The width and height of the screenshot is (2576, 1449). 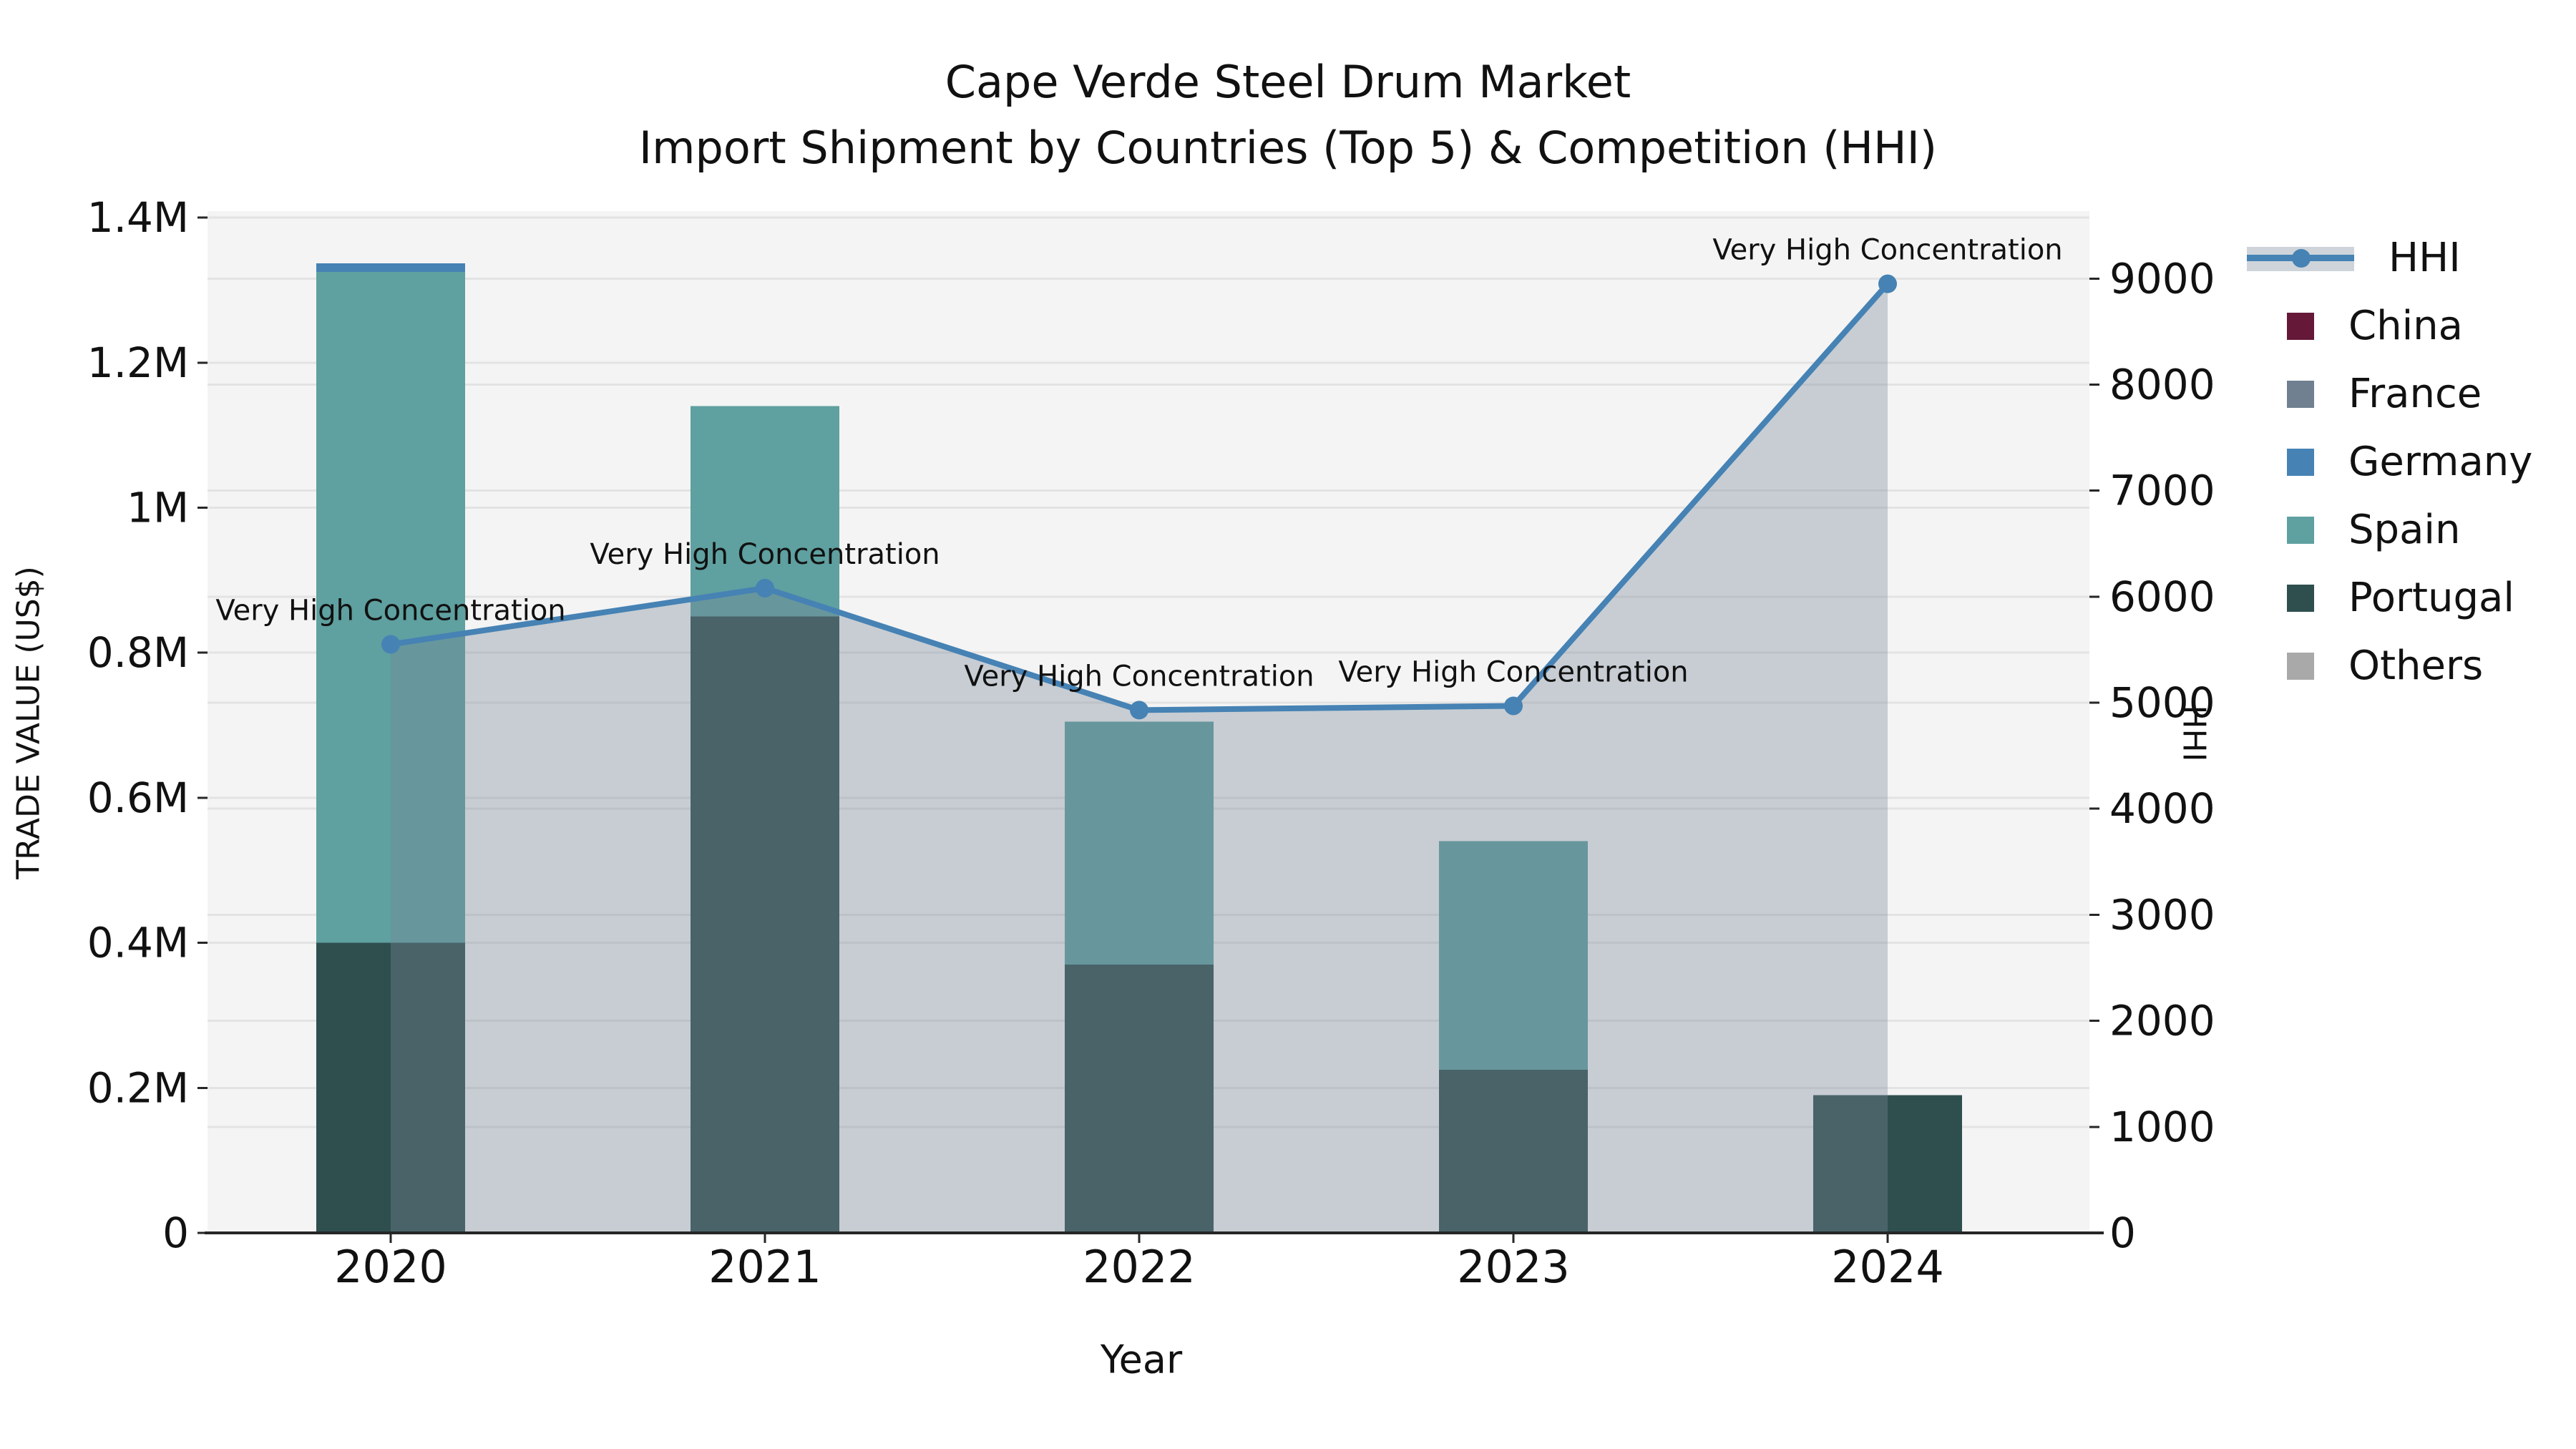 What do you see at coordinates (390, 268) in the screenshot?
I see `bar-segment-germany-2020` at bounding box center [390, 268].